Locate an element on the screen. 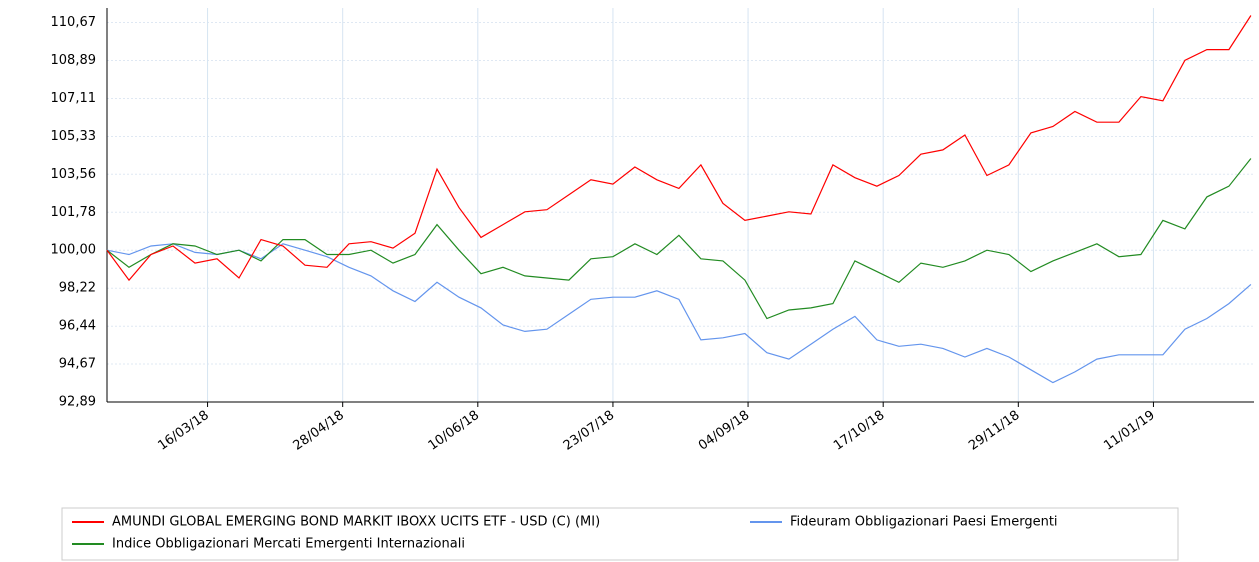 Image resolution: width=1259 pixels, height=562 pixels. y-tick-label: 96,44 is located at coordinates (77, 326).